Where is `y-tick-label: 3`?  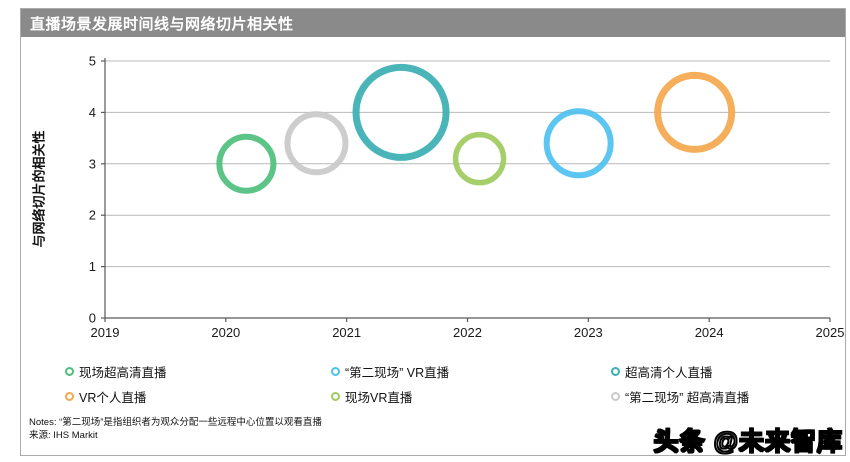
y-tick-label: 3 is located at coordinates (92, 163).